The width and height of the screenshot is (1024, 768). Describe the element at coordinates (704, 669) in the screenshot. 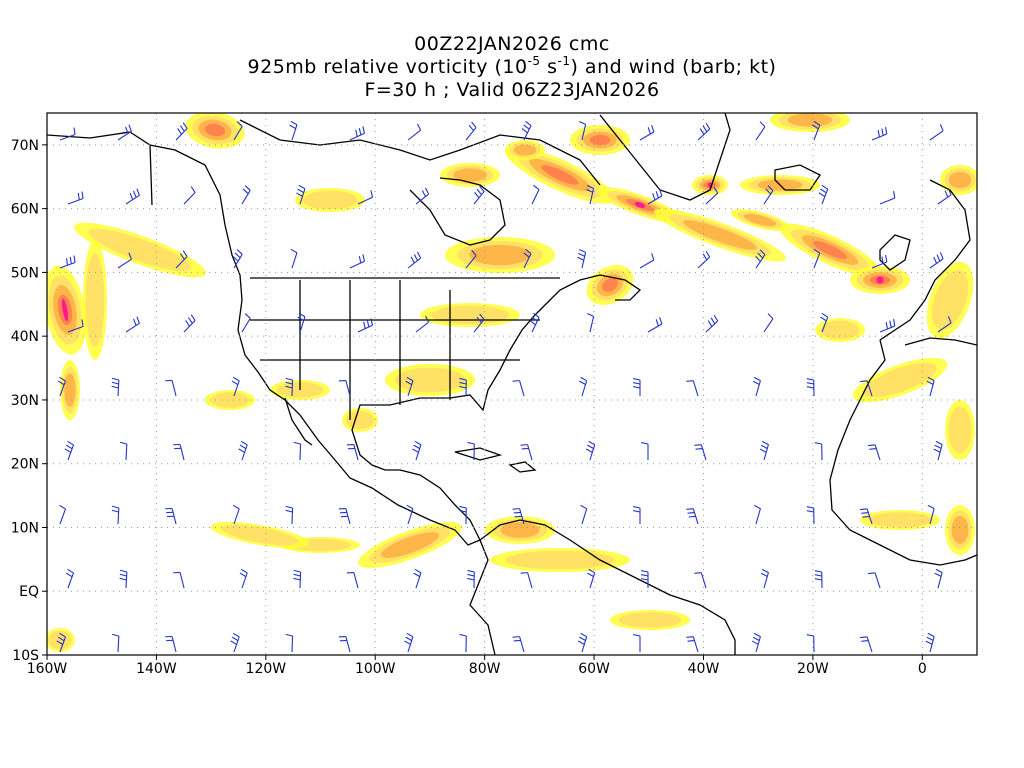

I see `lon-label: 40W` at that location.